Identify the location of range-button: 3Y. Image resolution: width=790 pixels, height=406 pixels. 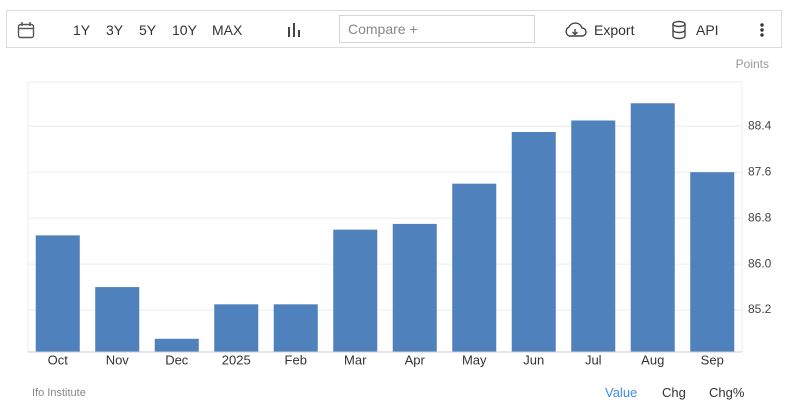
(115, 30).